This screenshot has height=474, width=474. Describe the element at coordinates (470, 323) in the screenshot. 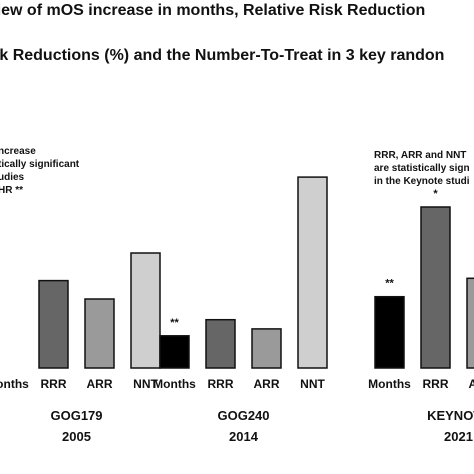

I see `bar-keynote-arr` at that location.